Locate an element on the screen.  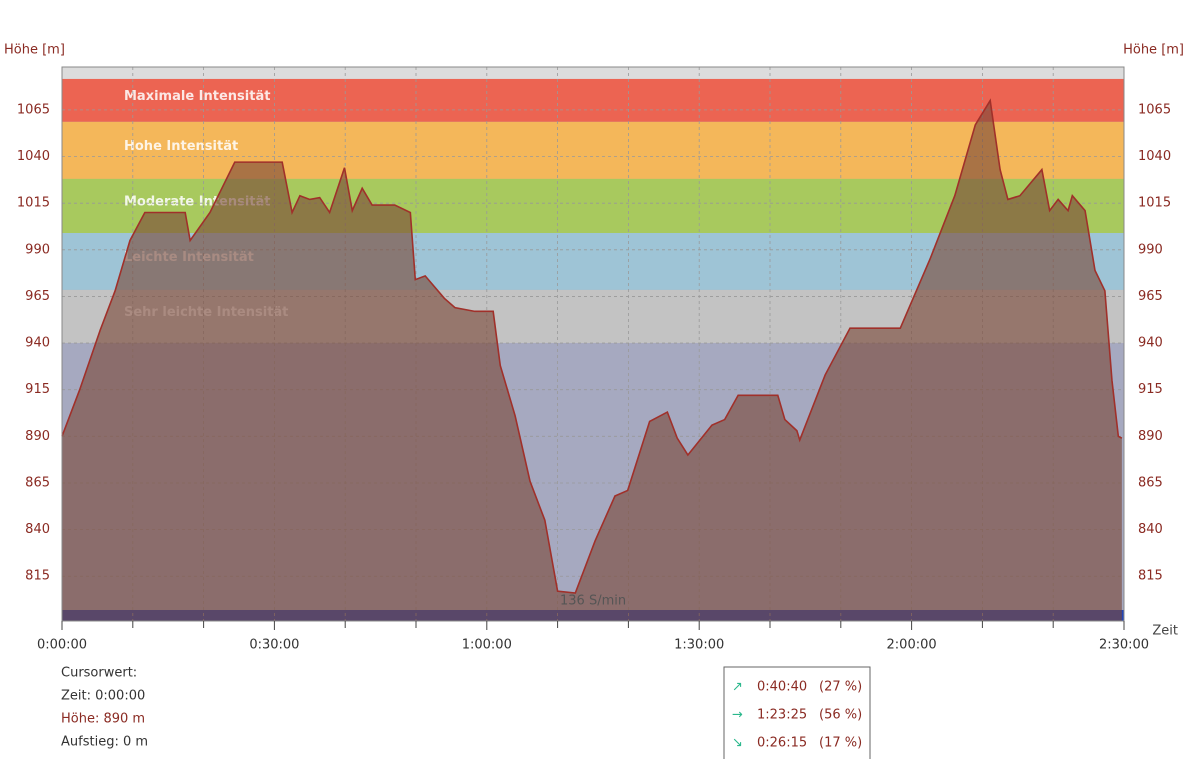
intensity-band is located at coordinates (593, 100).